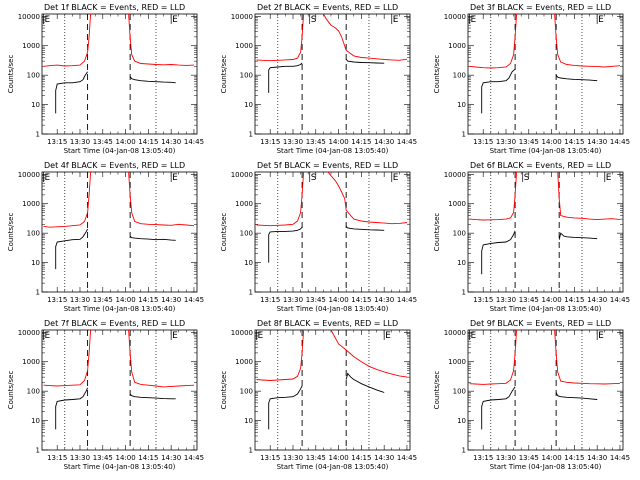 This screenshot has height=480, width=640. Describe the element at coordinates (114, 165) in the screenshot. I see `panel-title: Det 4f BLACK = Events, RED = LLD` at that location.